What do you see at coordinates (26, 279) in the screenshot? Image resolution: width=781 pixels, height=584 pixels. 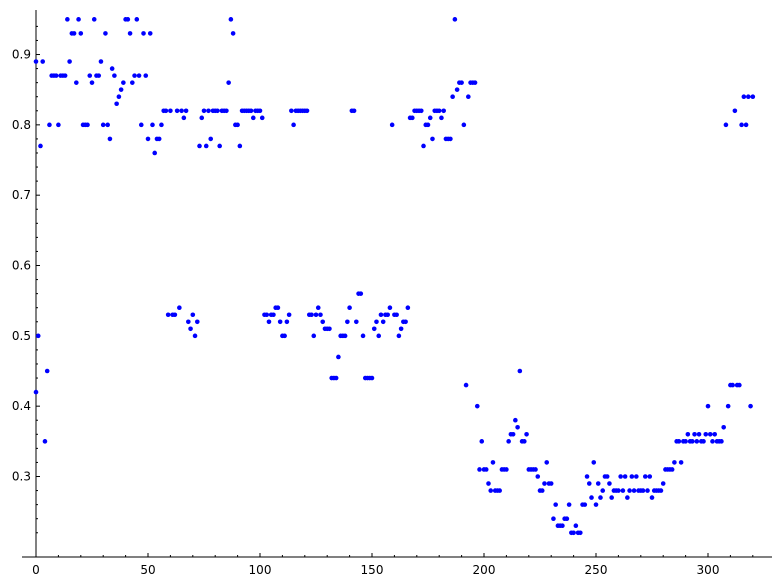 I see `y-ticks: 0.3 0.4 0.5 0.6 0.7 0.8 0.9` at bounding box center [26, 279].